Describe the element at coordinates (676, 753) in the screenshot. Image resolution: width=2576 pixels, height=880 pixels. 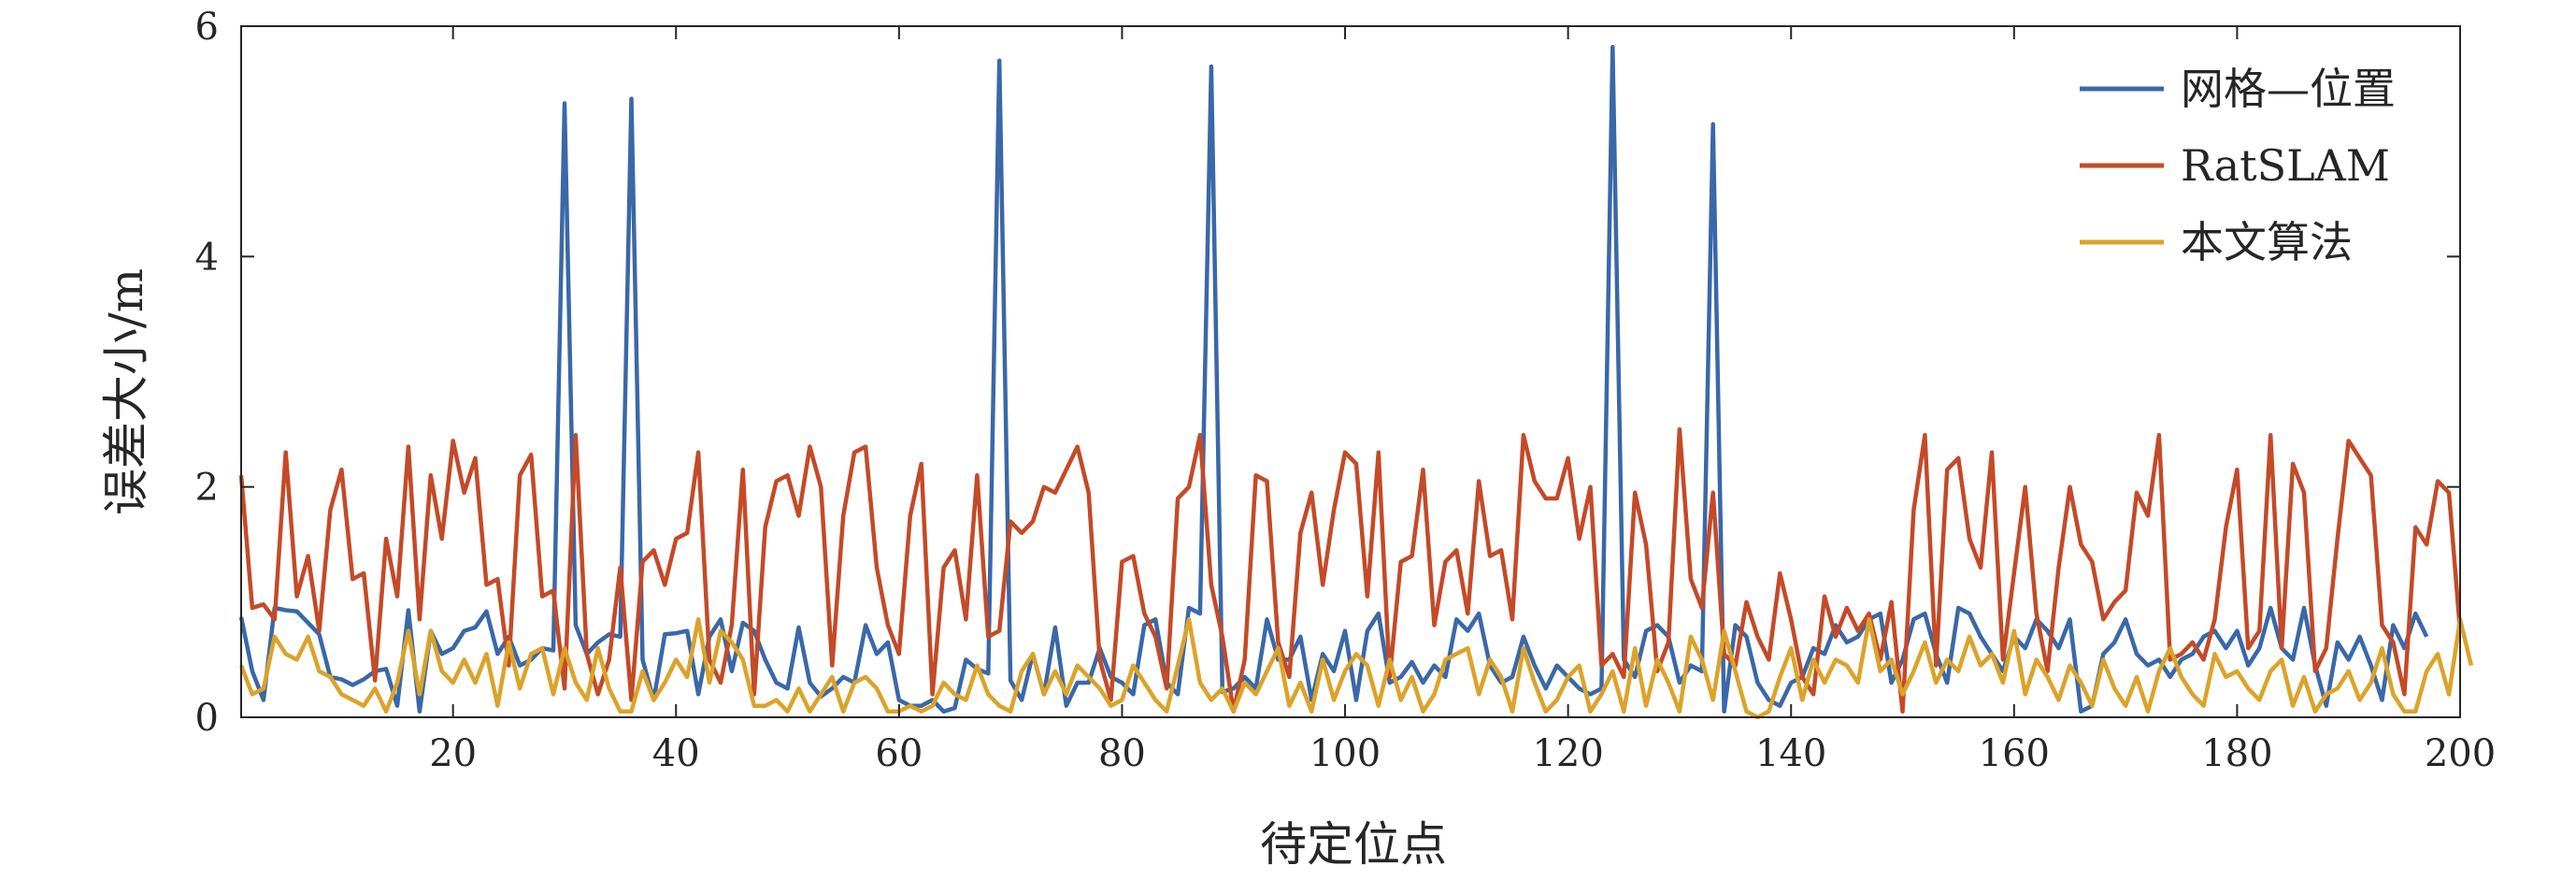
I see `x-tick-label-1: 40` at that location.